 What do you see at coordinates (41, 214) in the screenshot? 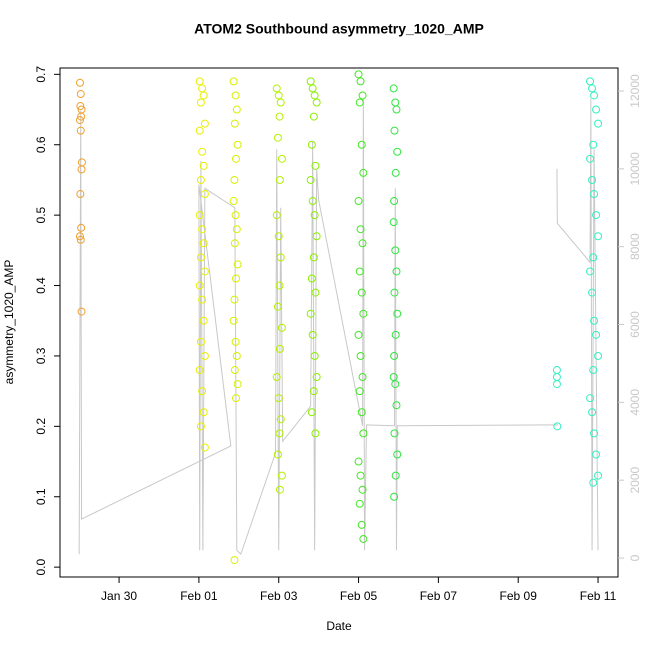
I see `y-tick-label: 0.5` at bounding box center [41, 214].